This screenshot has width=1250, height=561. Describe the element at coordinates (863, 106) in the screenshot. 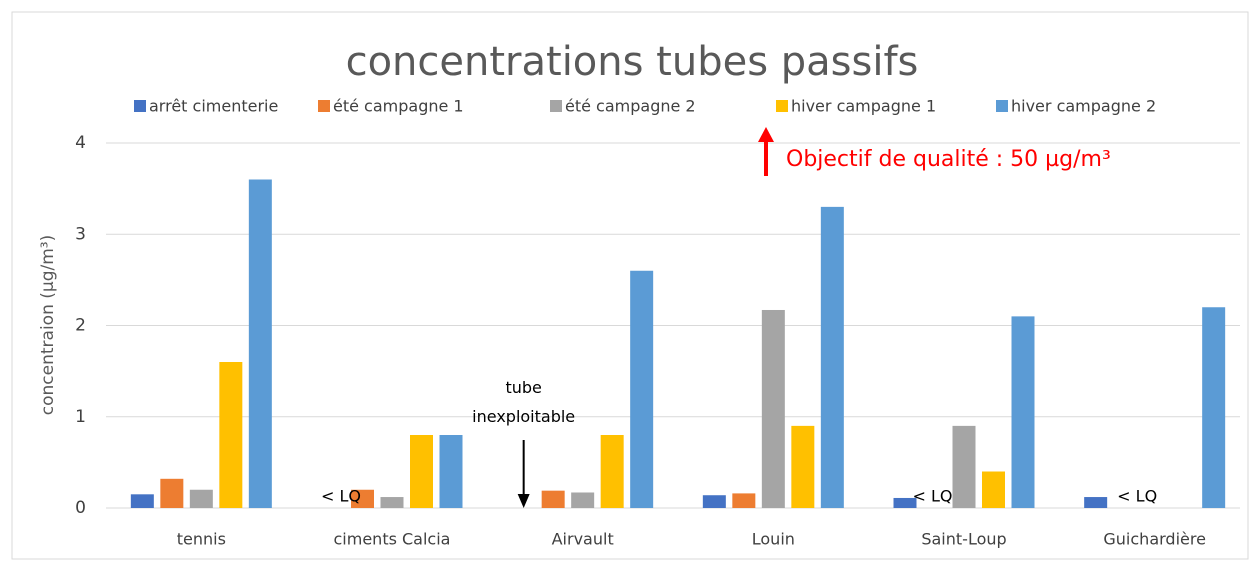

I see `legend-label: hiver campagne 1` at that location.